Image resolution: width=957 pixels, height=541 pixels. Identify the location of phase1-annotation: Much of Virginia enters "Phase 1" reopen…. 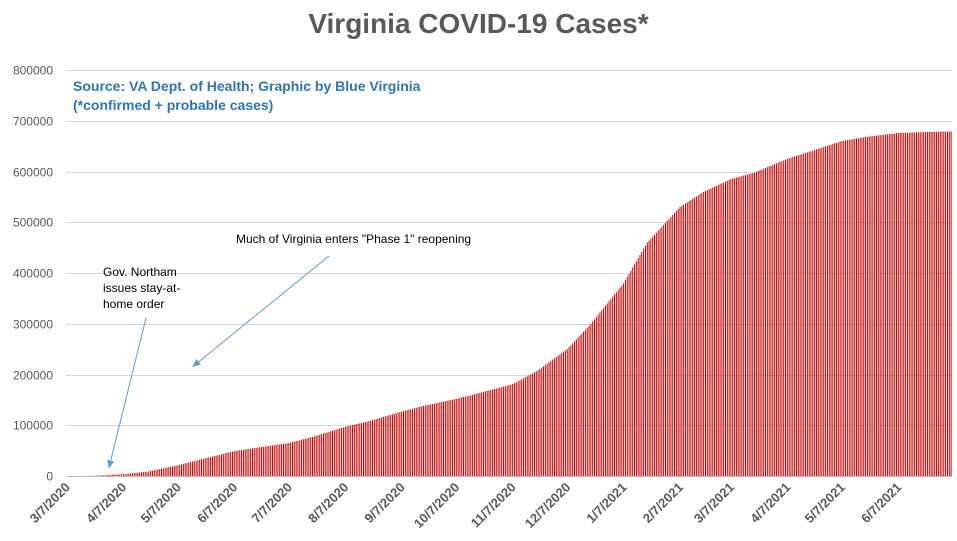
(354, 239).